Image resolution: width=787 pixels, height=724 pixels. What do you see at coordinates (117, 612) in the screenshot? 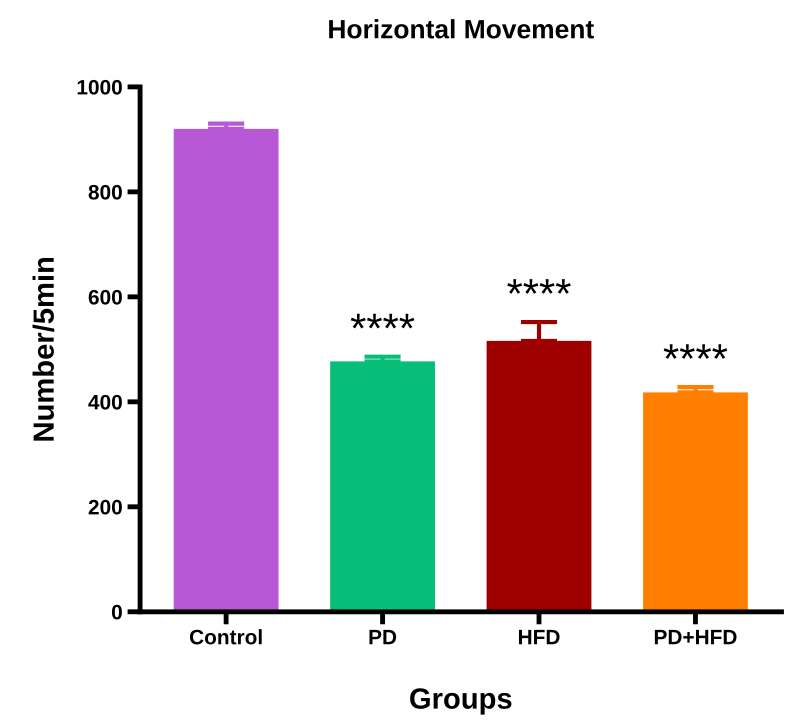
I see `y-tick-label: 0` at bounding box center [117, 612].